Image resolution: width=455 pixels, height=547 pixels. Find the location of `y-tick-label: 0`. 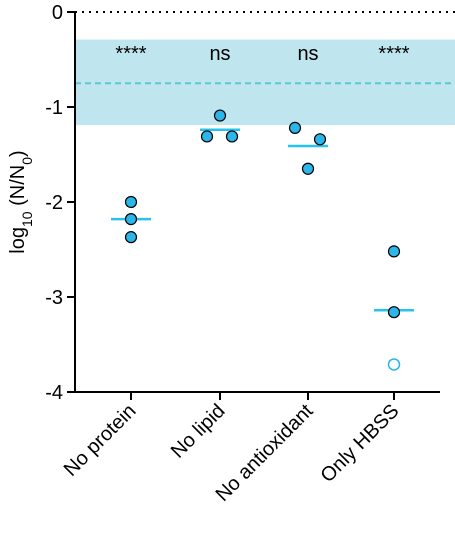

y-tick-label: 0 is located at coordinates (57, 13).